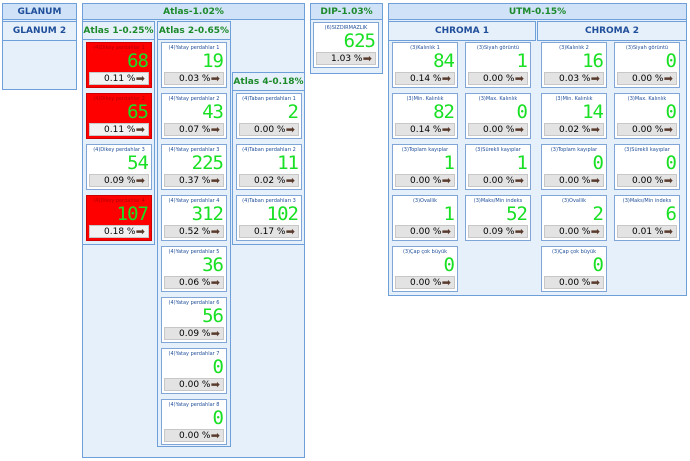 Image resolution: width=690 pixels, height=461 pixels. What do you see at coordinates (574, 116) in the screenshot?
I see `counter-card: (3)Min. Kalınlık 14 0.02 % ➡` at bounding box center [574, 116].